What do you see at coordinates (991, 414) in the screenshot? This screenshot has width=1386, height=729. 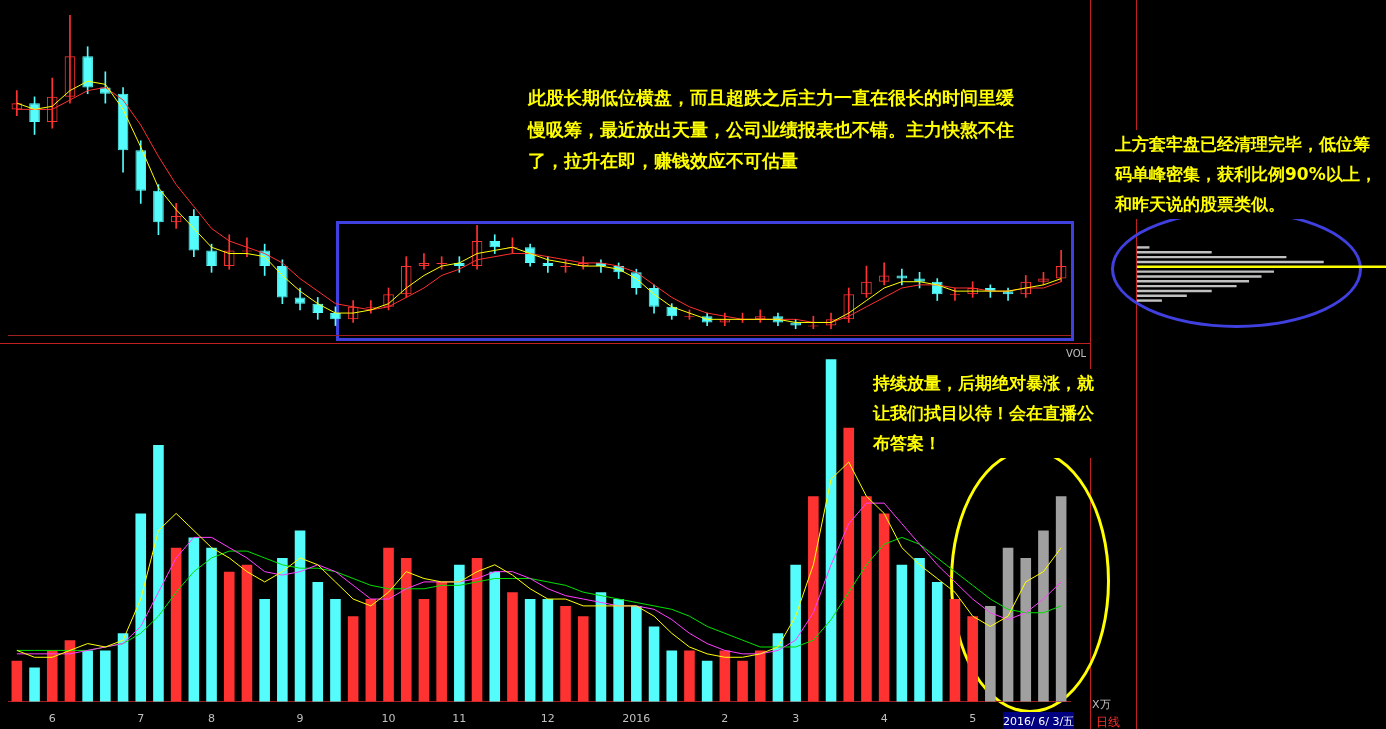 I see `annotation: 持续放量，后期绝对暴涨，就让我们拭目以待！会在直播公布答案！` at bounding box center [991, 414].